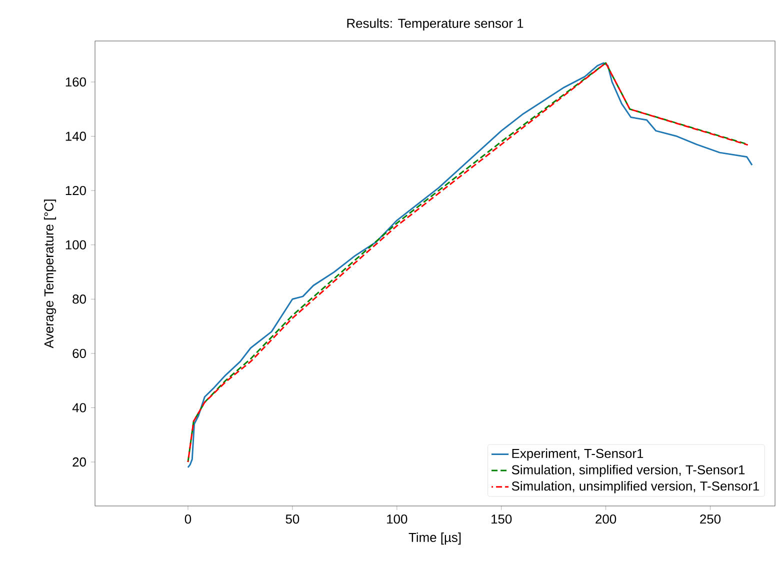 Image resolution: width=776 pixels, height=563 pixels. Describe the element at coordinates (79, 353) in the screenshot. I see `y-tick-label: 60` at that location.